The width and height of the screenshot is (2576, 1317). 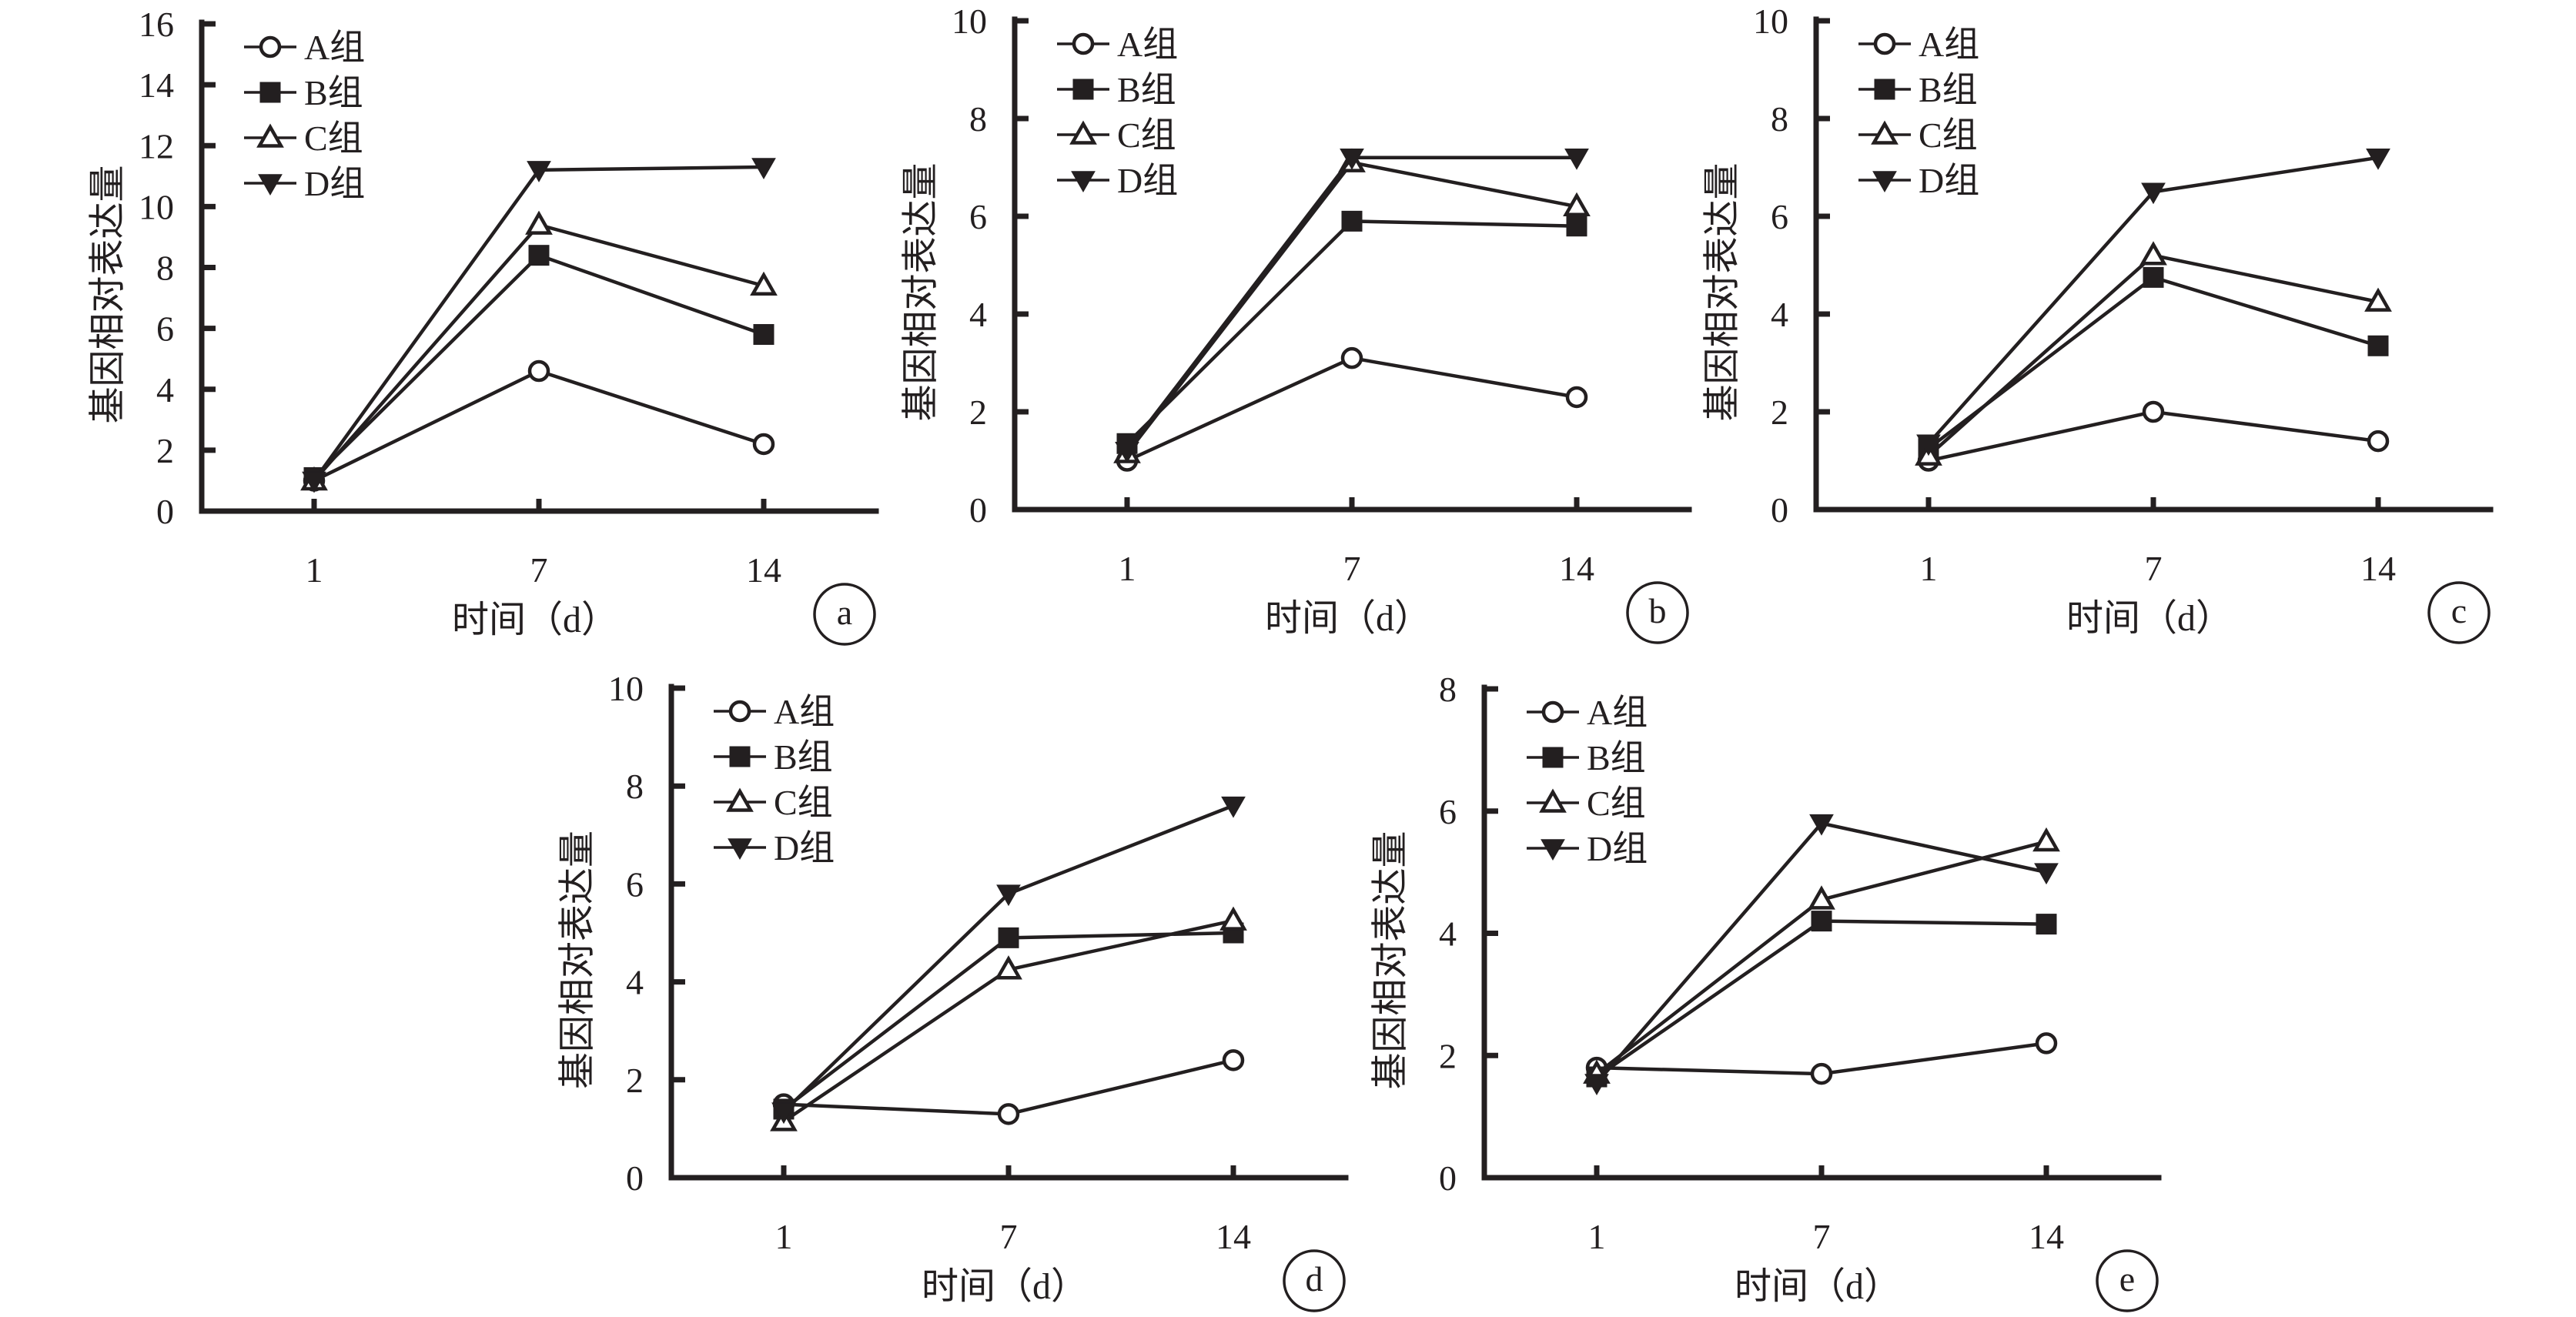 I want to click on legend-label: B组, so click(x=334, y=92).